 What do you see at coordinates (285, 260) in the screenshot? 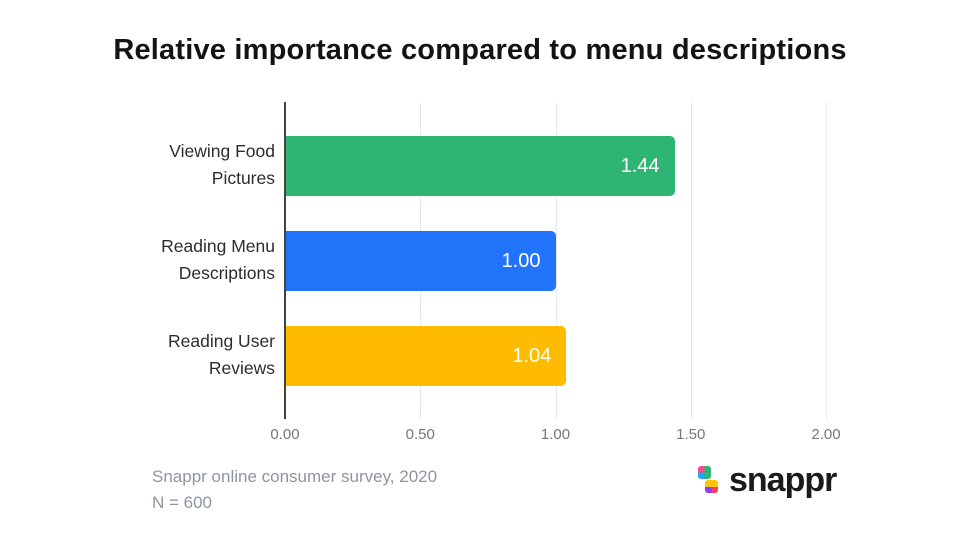
I see `y-axis-line` at bounding box center [285, 260].